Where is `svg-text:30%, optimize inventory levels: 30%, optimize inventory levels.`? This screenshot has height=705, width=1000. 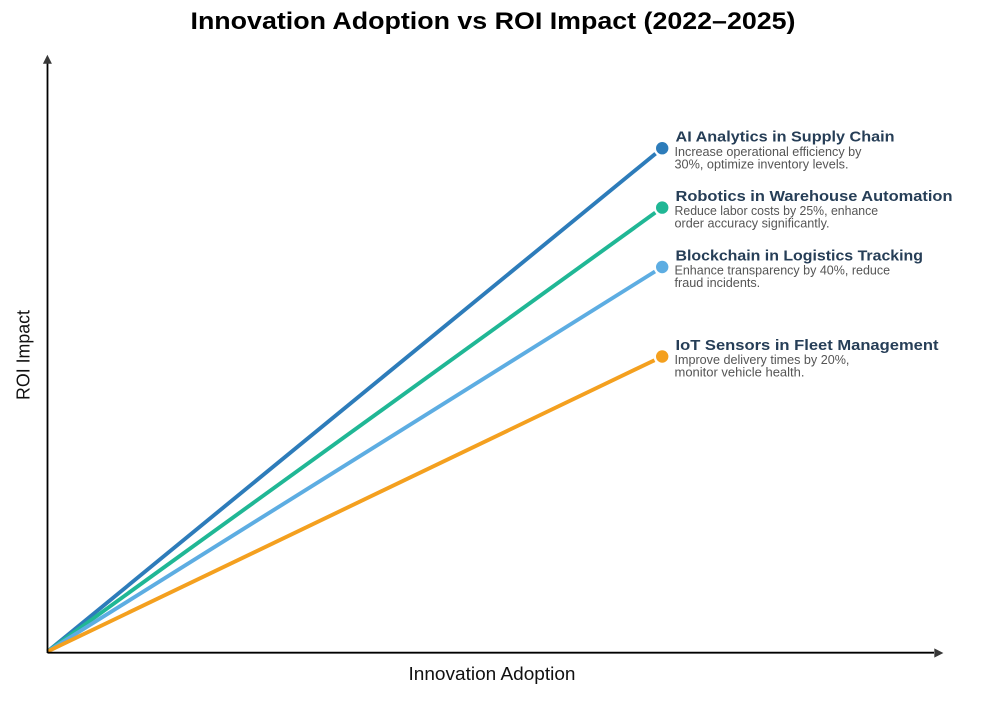
svg-text:30%, optimize inventory levels: 30%, optimize inventory levels. is located at coordinates (762, 163).